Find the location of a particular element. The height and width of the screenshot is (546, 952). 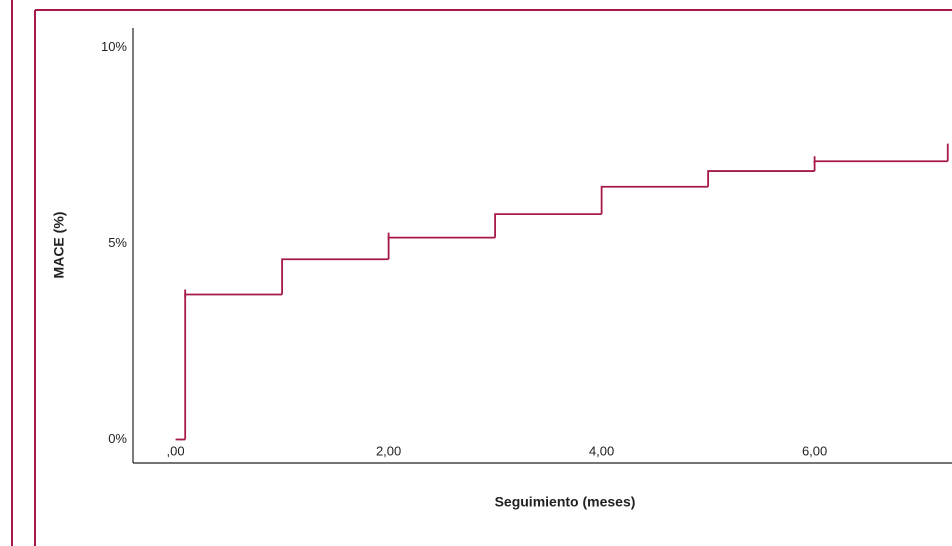

y-axis-title: MACE (%) is located at coordinates (59, 245).